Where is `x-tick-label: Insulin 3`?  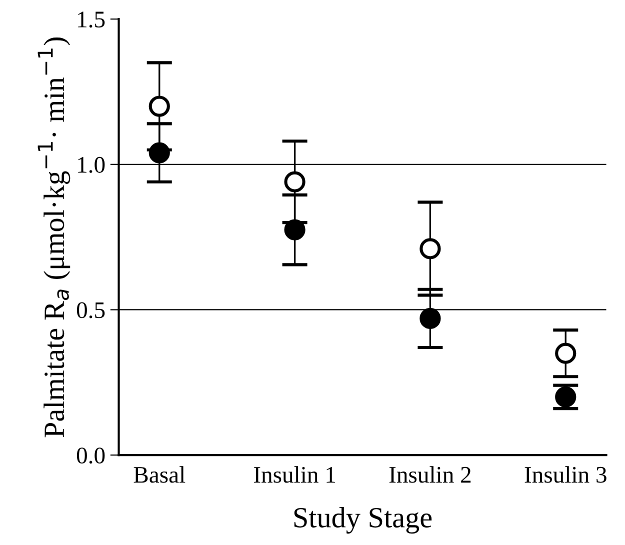
x-tick-label: Insulin 3 is located at coordinates (565, 474).